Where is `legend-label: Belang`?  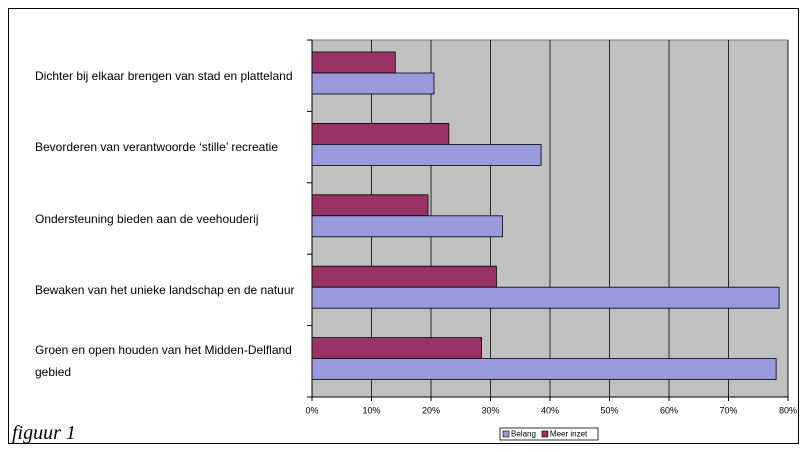
legend-label: Belang is located at coordinates (523, 434).